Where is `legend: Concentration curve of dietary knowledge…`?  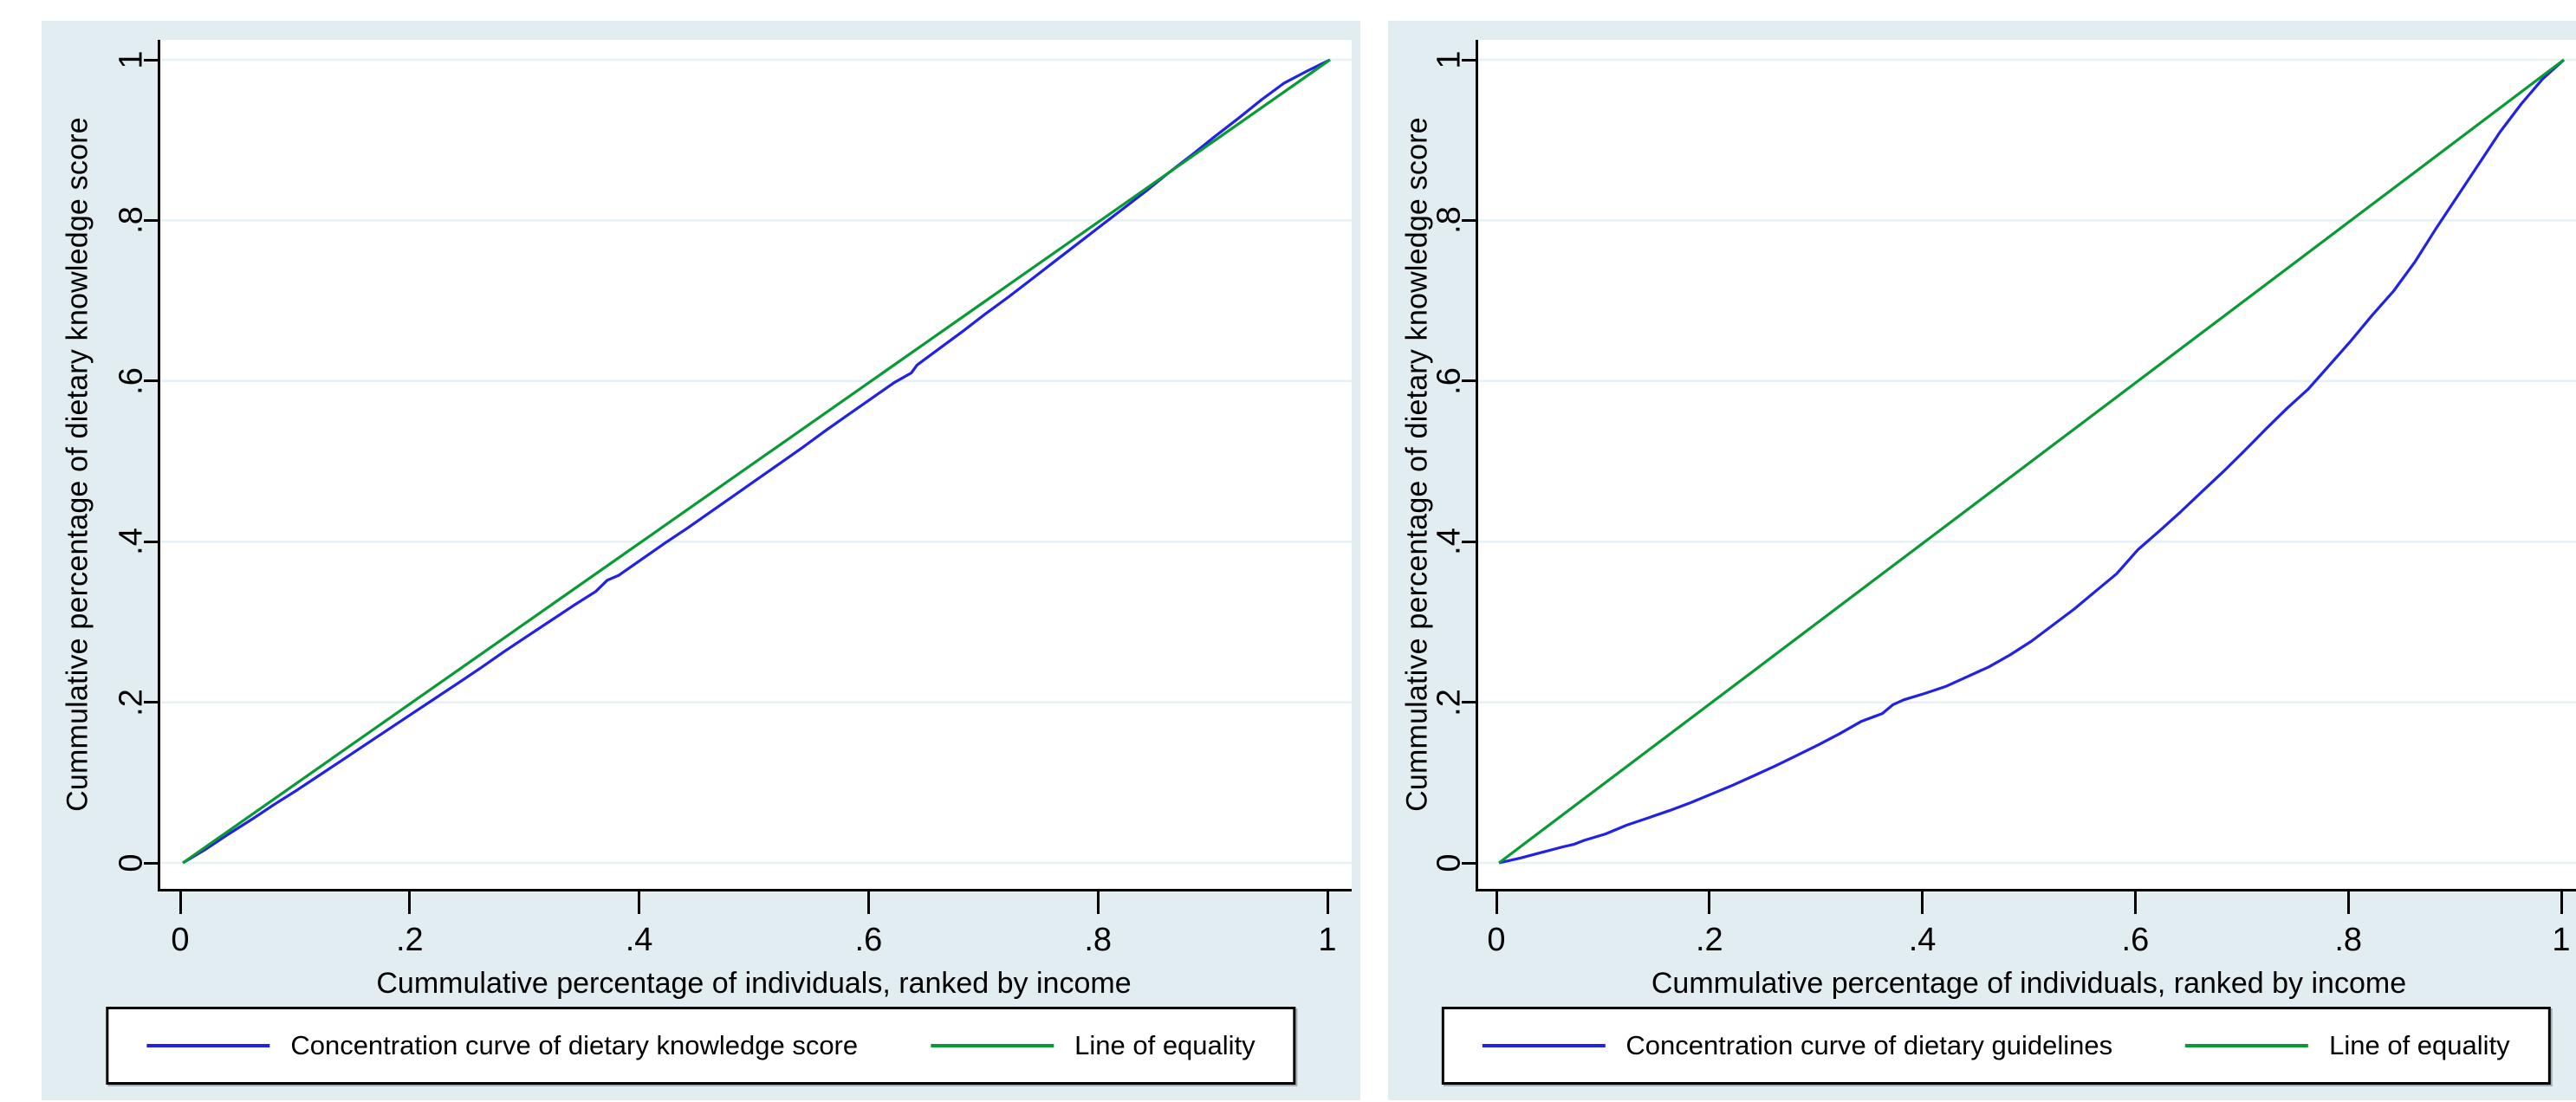 legend: Concentration curve of dietary knowledge… is located at coordinates (701, 1046).